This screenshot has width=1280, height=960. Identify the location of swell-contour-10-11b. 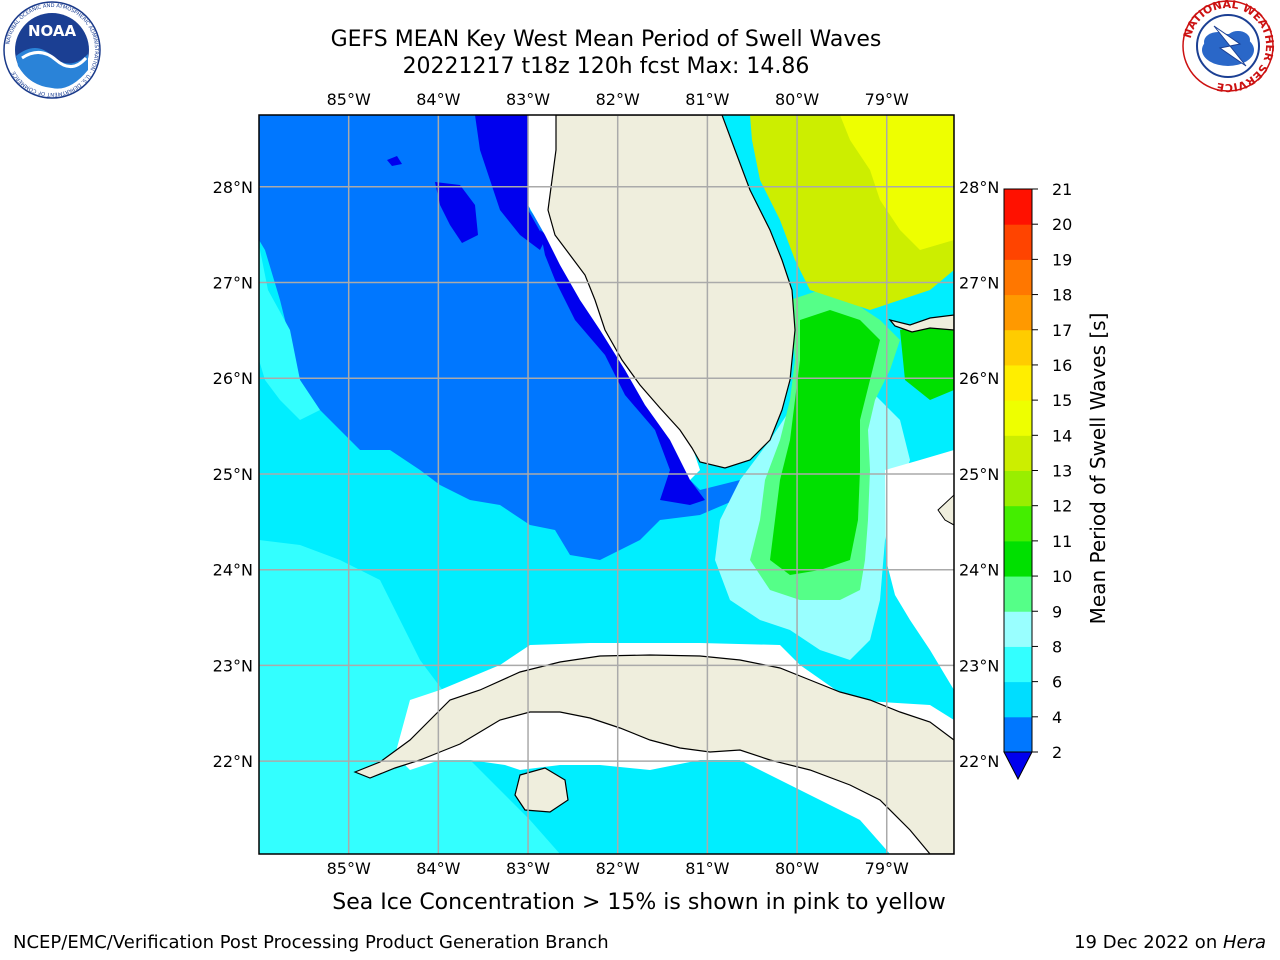
(927, 360).